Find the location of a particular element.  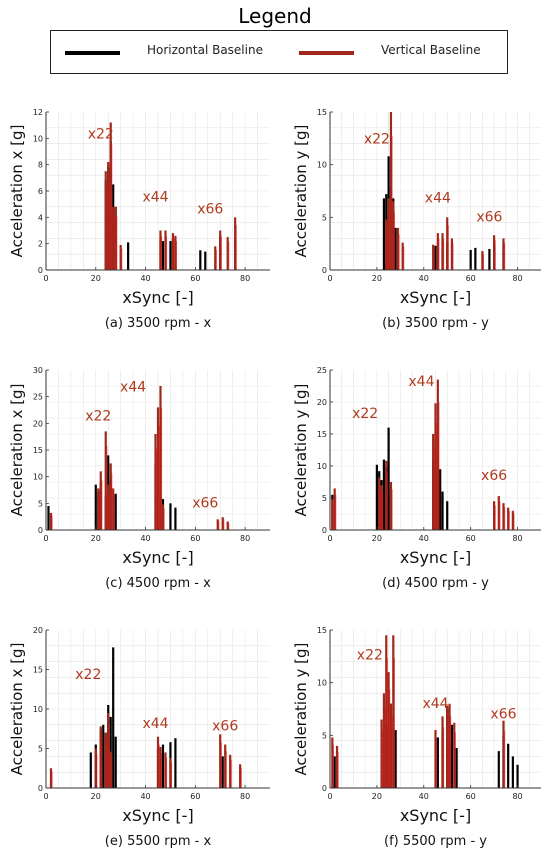

y-tick-label: 8 is located at coordinates (40, 165).